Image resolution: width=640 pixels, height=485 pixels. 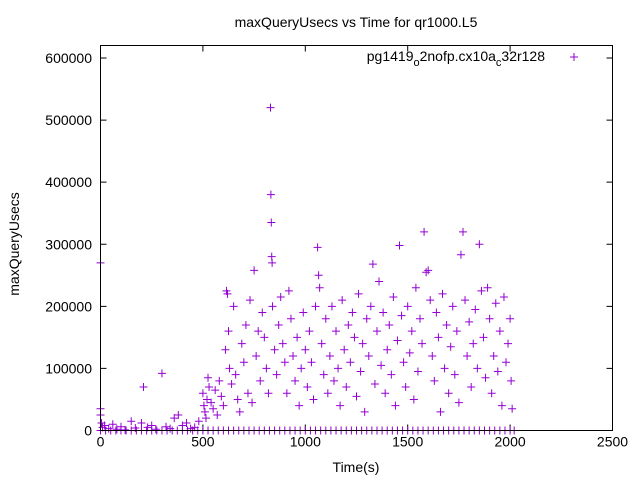 I want to click on legend: pg1419o2nofp.cx10ac32r128, so click(x=472, y=58).